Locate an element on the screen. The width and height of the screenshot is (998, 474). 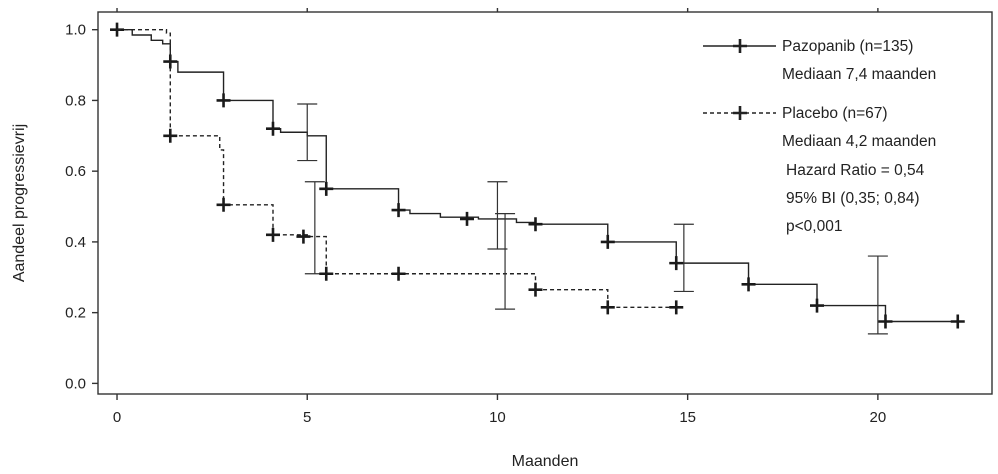
legend-label-pazopanib: Pazopanib (n=135) is located at coordinates (847, 46).